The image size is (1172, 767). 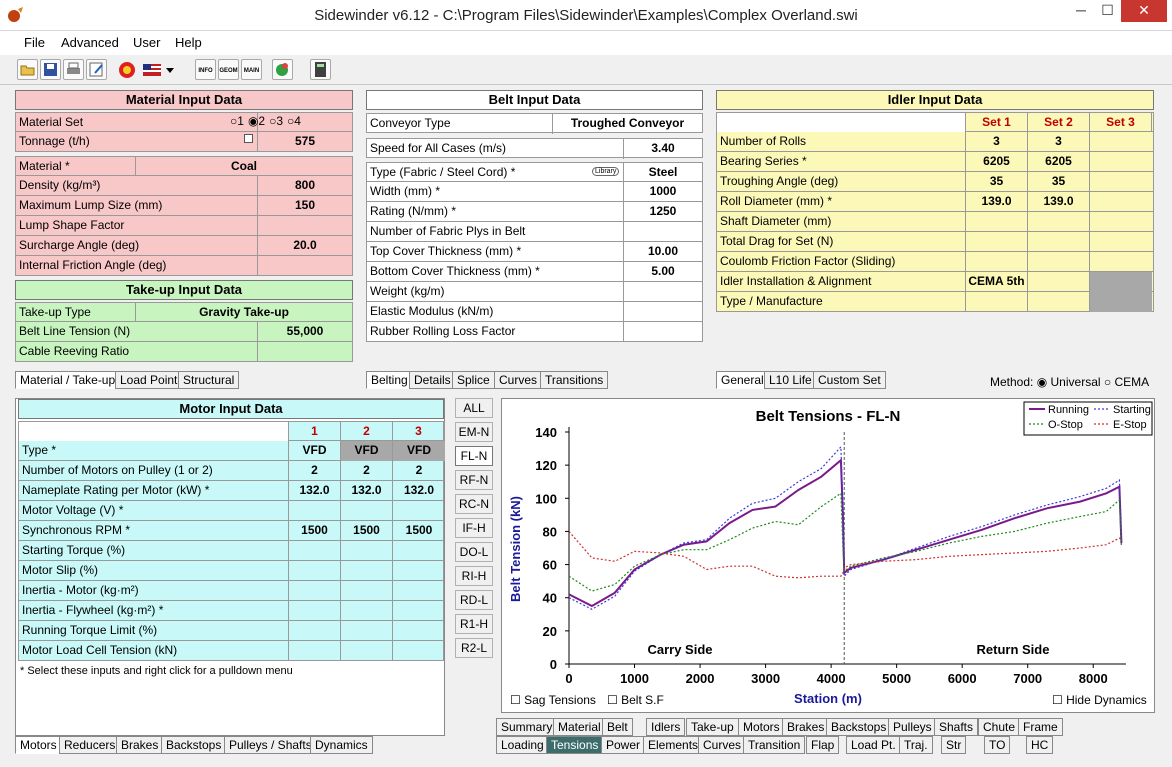 I want to click on tab-brakes: Brakes, so click(x=806, y=727).